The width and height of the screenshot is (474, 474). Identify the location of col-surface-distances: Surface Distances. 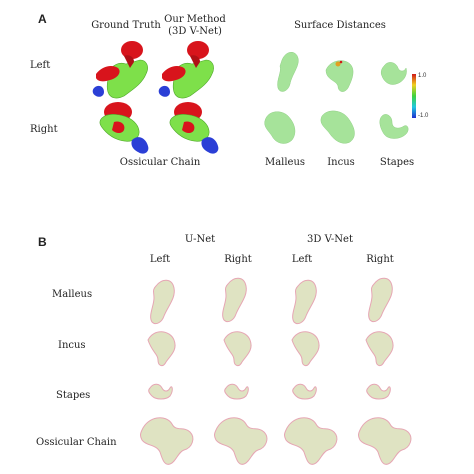
(340, 25).